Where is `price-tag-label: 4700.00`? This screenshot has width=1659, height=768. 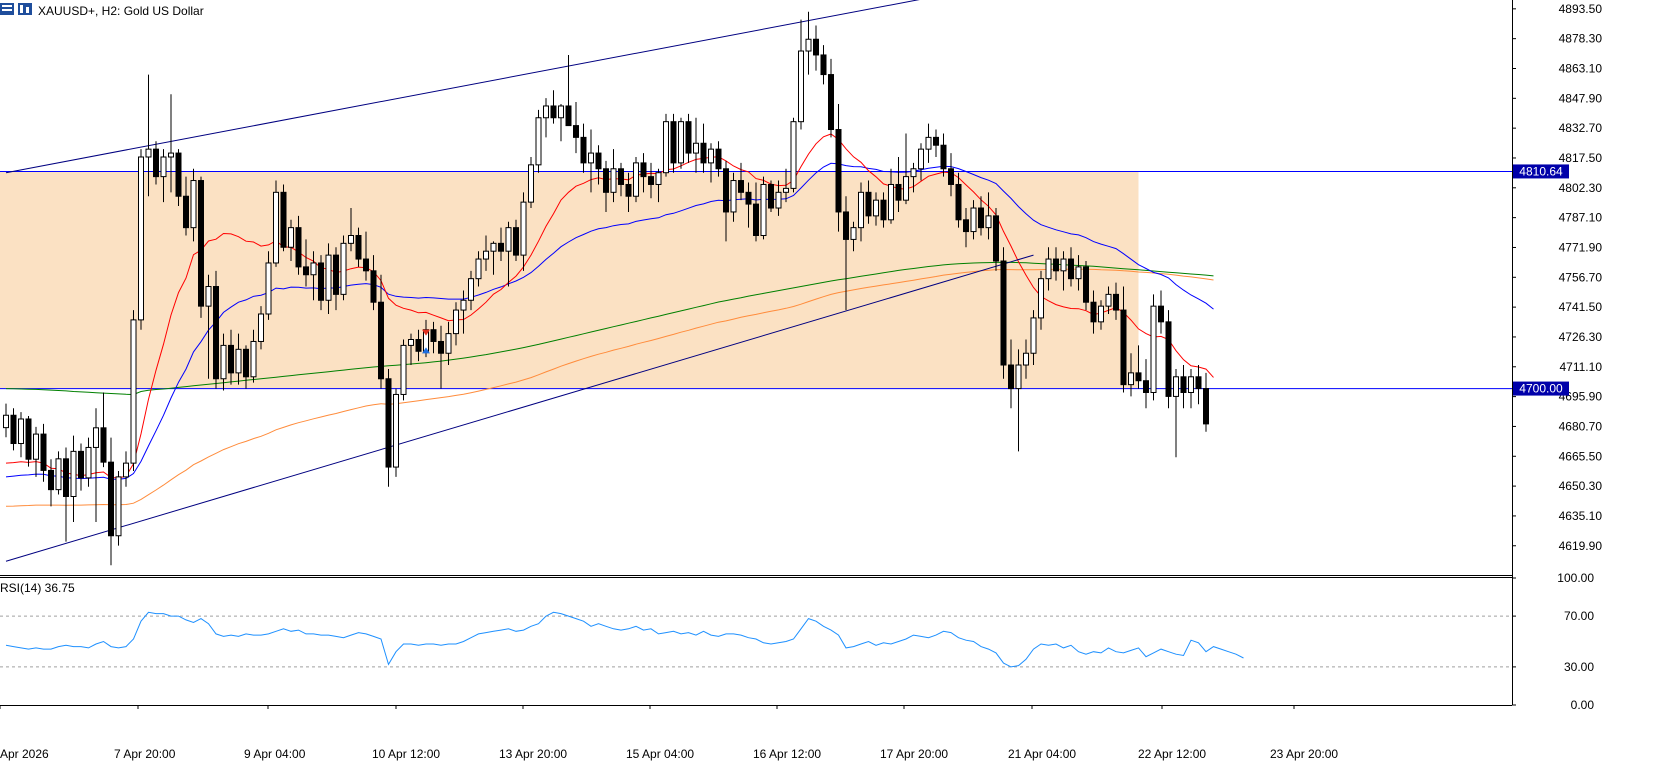 price-tag-label: 4700.00 is located at coordinates (1541, 389).